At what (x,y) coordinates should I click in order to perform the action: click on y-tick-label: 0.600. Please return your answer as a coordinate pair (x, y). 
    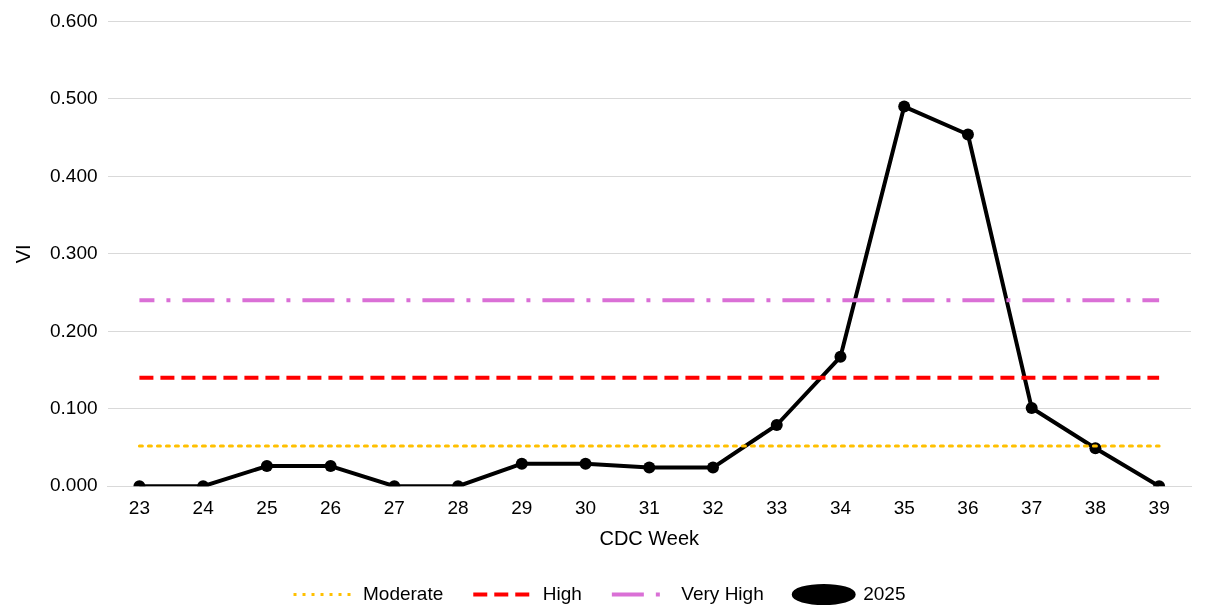
    Looking at the image, I should click on (74, 20).